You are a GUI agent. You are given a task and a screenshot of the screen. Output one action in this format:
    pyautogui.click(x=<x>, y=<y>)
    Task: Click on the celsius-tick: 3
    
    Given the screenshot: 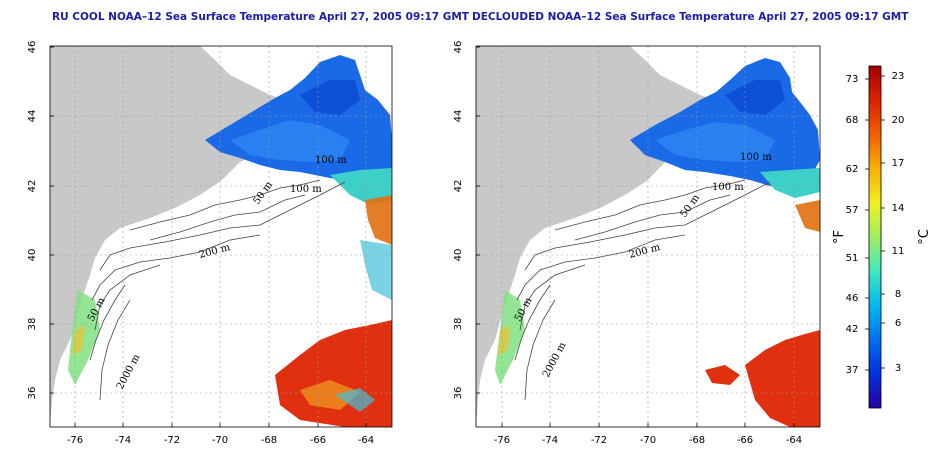 What is the action you would take?
    pyautogui.click(x=898, y=368)
    